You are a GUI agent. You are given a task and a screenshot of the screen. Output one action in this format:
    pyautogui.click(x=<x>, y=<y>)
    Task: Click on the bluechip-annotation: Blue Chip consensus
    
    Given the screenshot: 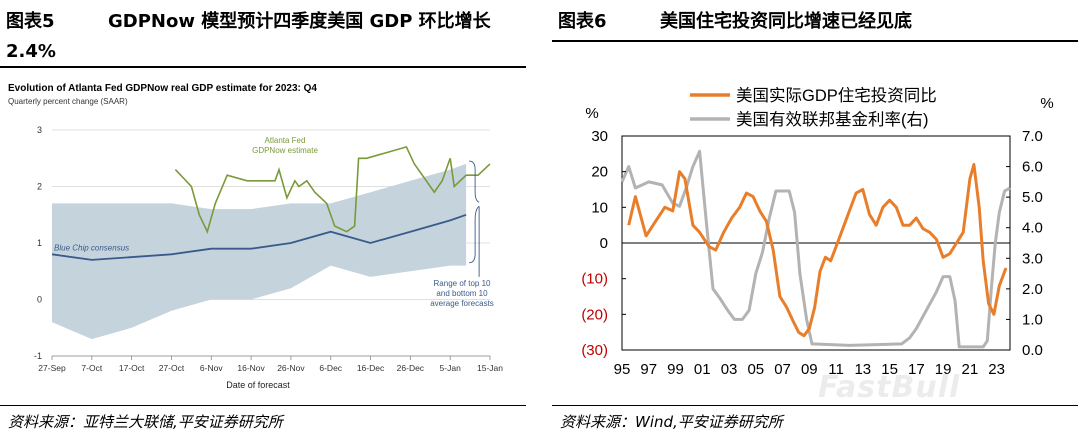 What is the action you would take?
    pyautogui.click(x=91, y=247)
    